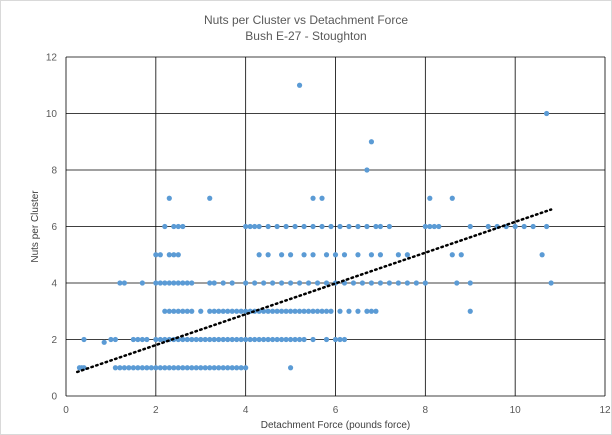 The image size is (612, 435). Describe the element at coordinates (66, 410) in the screenshot. I see `x-tick-label: 0` at that location.